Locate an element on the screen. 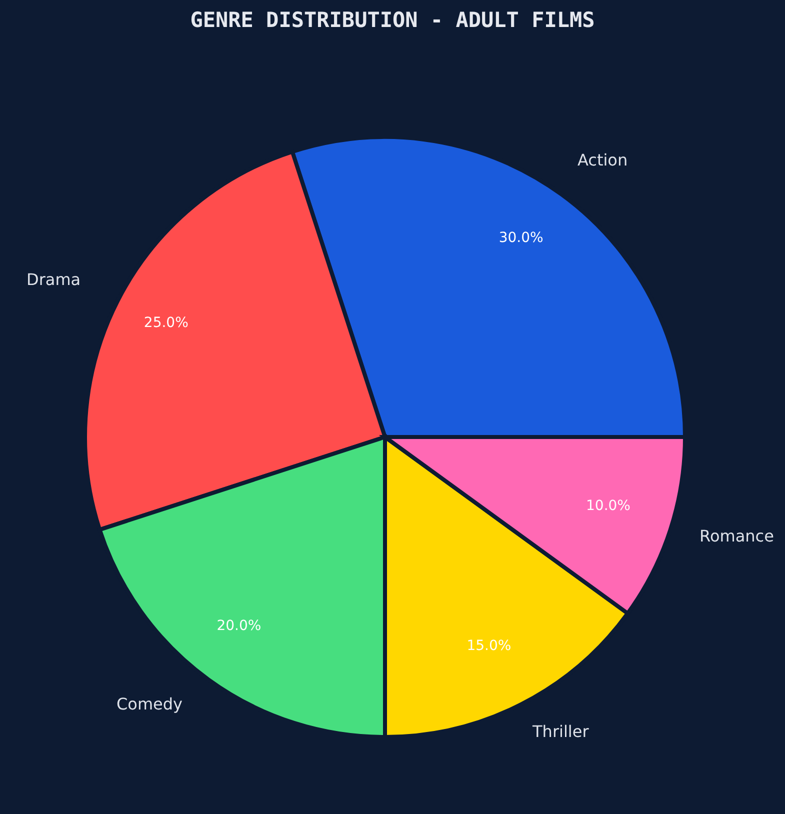 Image resolution: width=785 pixels, height=814 pixels. chart-title: GENRE DISTRIBUTION - ADULT FILMS is located at coordinates (392, 20).